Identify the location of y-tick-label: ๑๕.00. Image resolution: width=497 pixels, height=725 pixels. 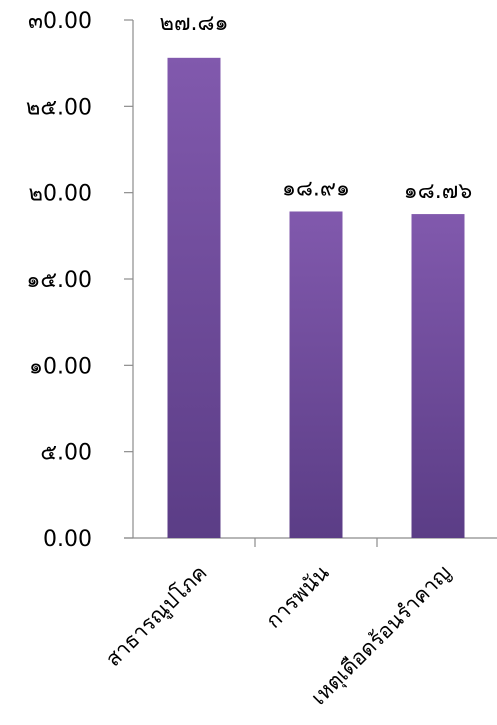
(59, 280).